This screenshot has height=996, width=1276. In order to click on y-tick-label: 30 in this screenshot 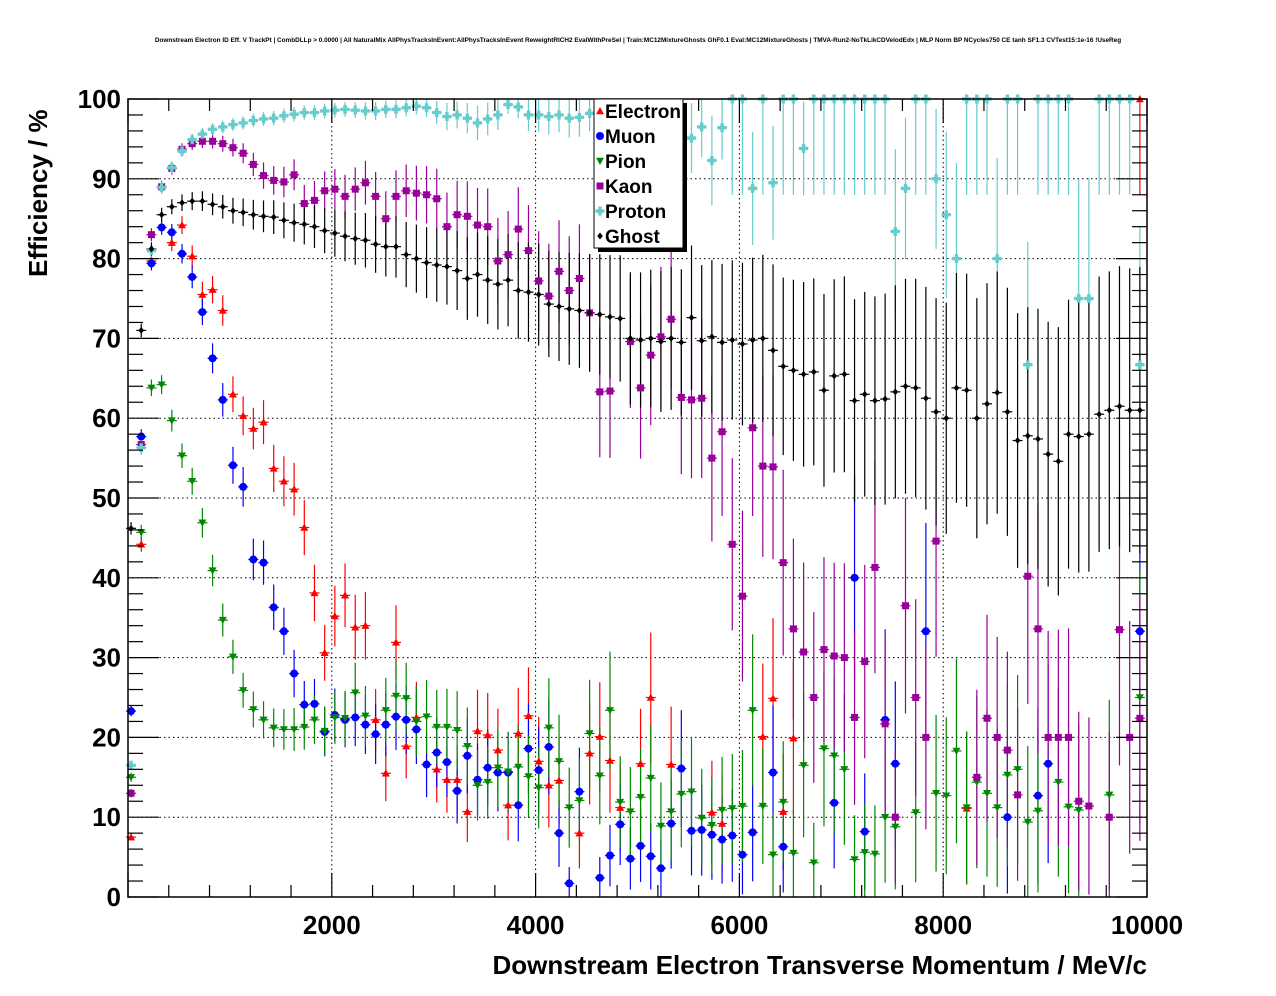, I will do `click(106, 658)`.